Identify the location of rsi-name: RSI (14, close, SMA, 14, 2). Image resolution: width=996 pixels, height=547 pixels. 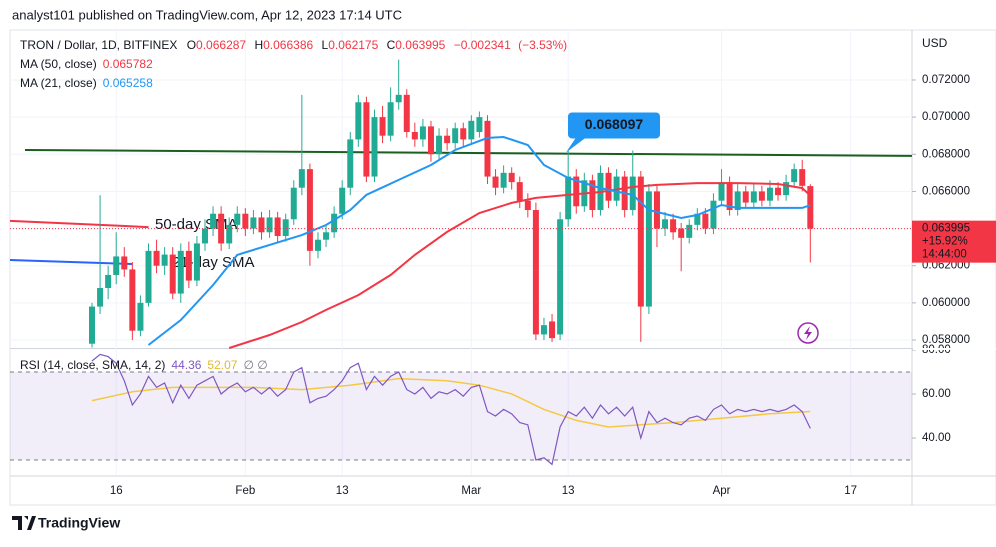
(92, 365).